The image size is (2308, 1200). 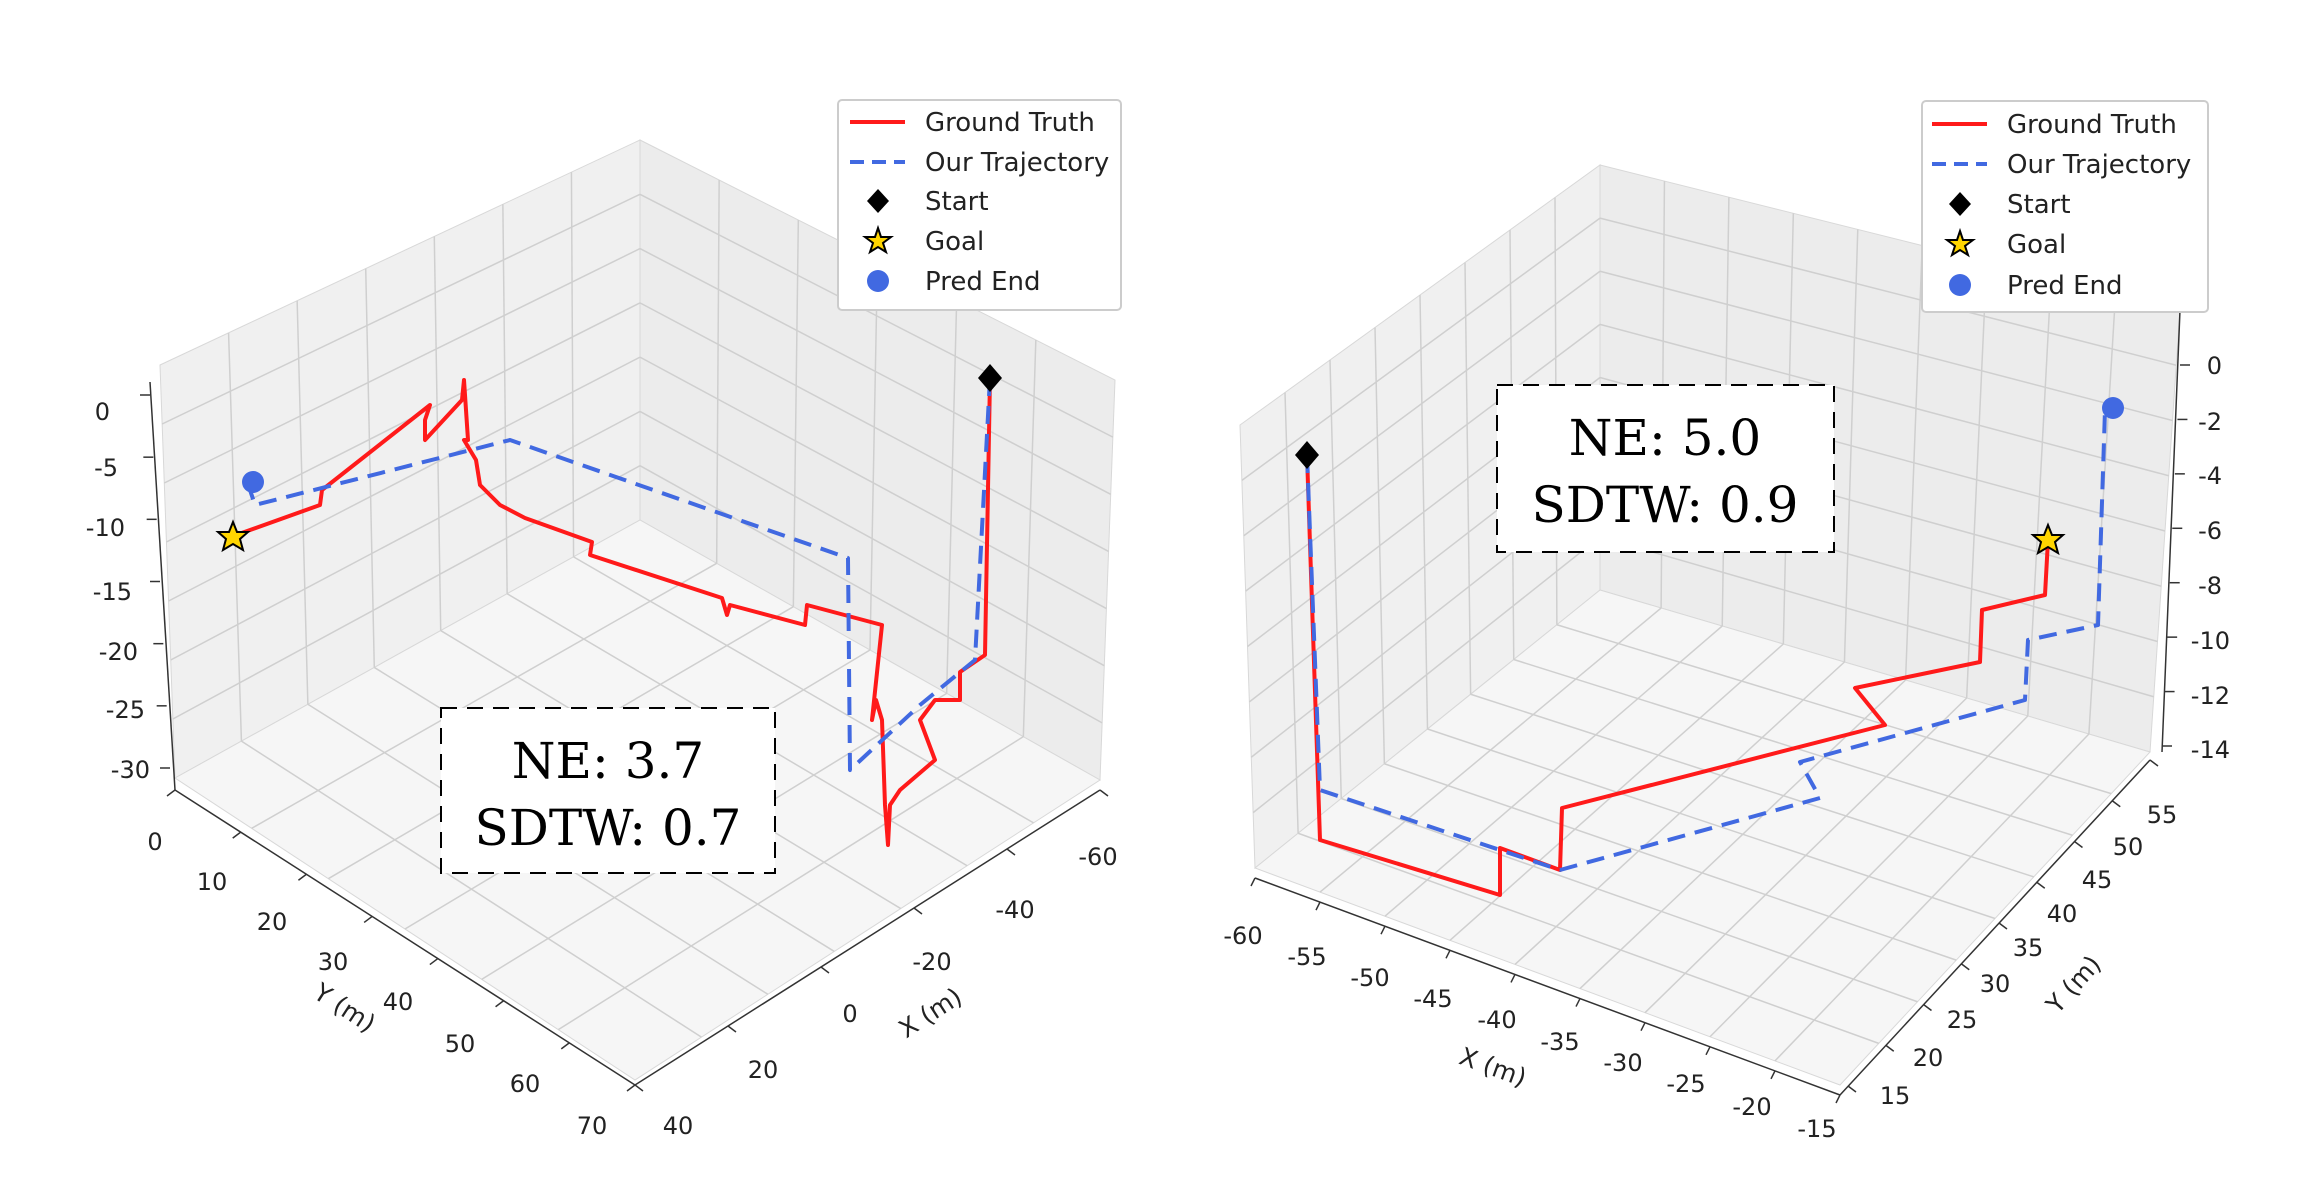 What do you see at coordinates (2097, 880) in the screenshot?
I see `right-y-tick-6: 45` at bounding box center [2097, 880].